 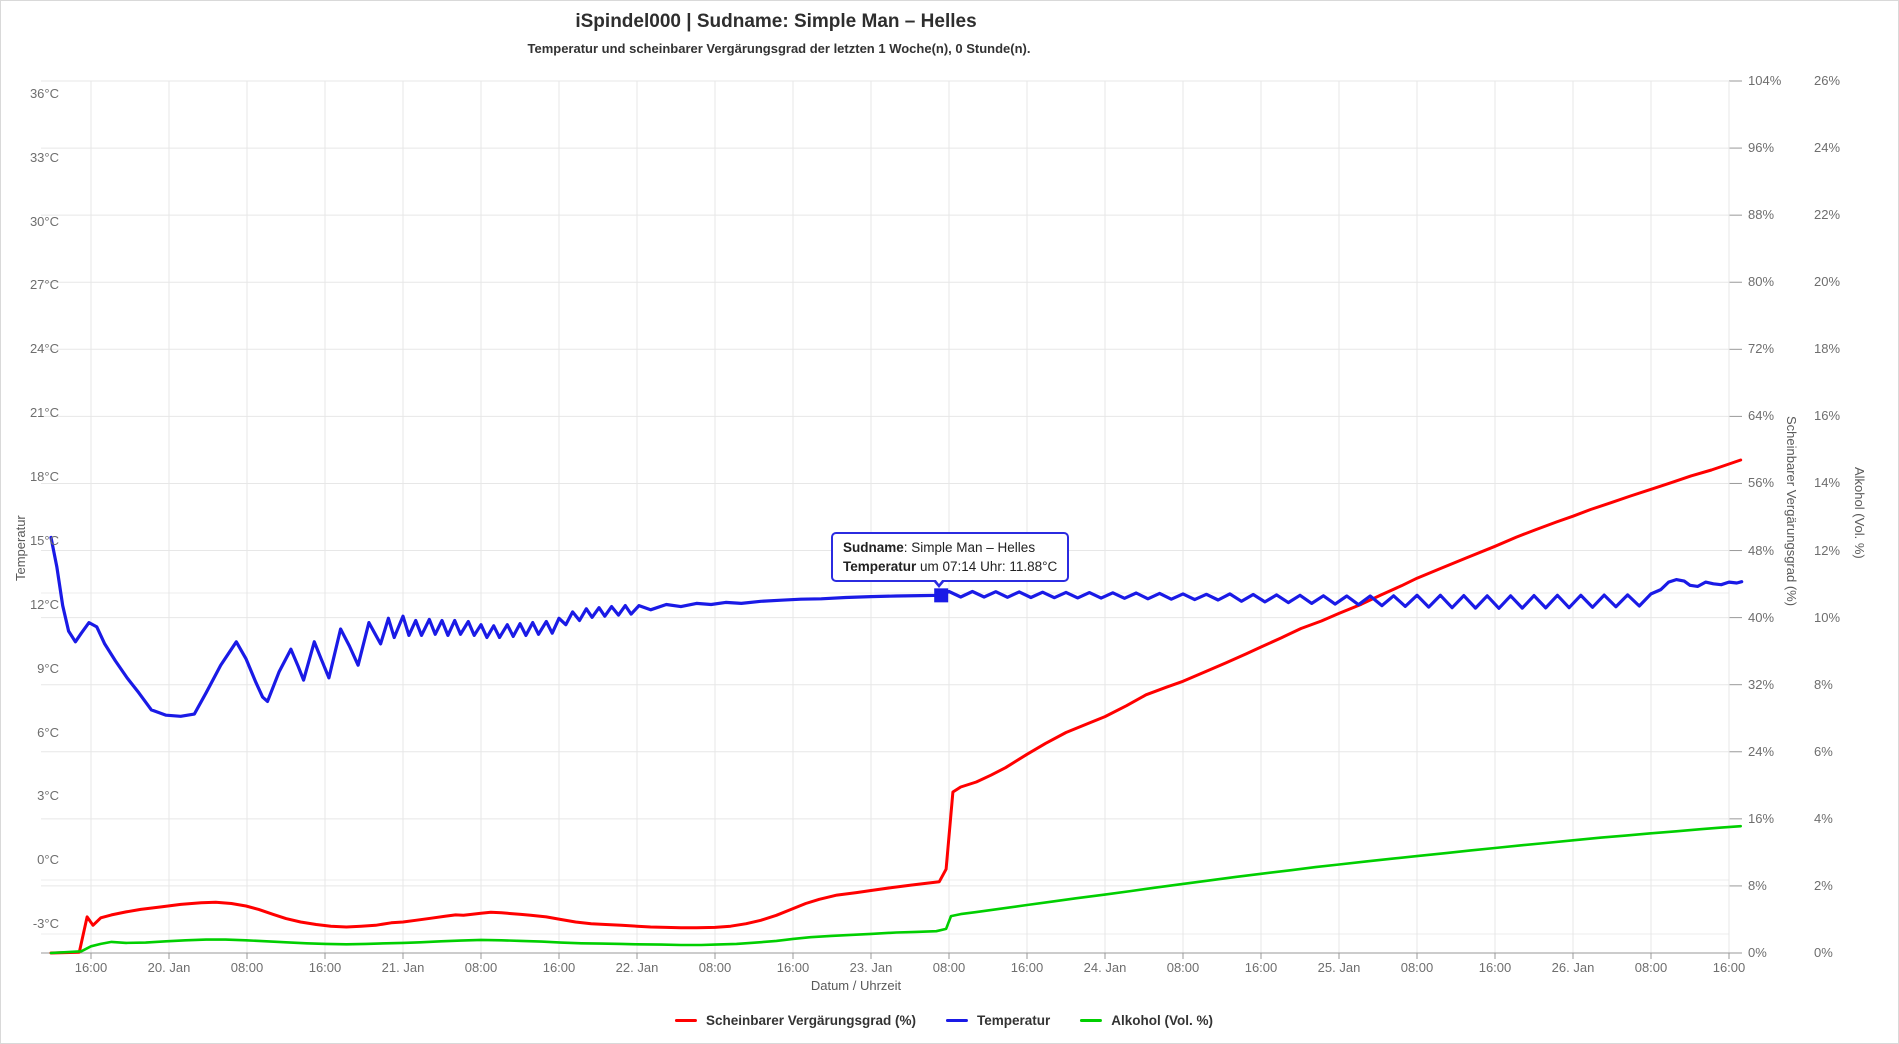 I want to click on x-axis-tick-label: 21. Jan, so click(x=403, y=967).